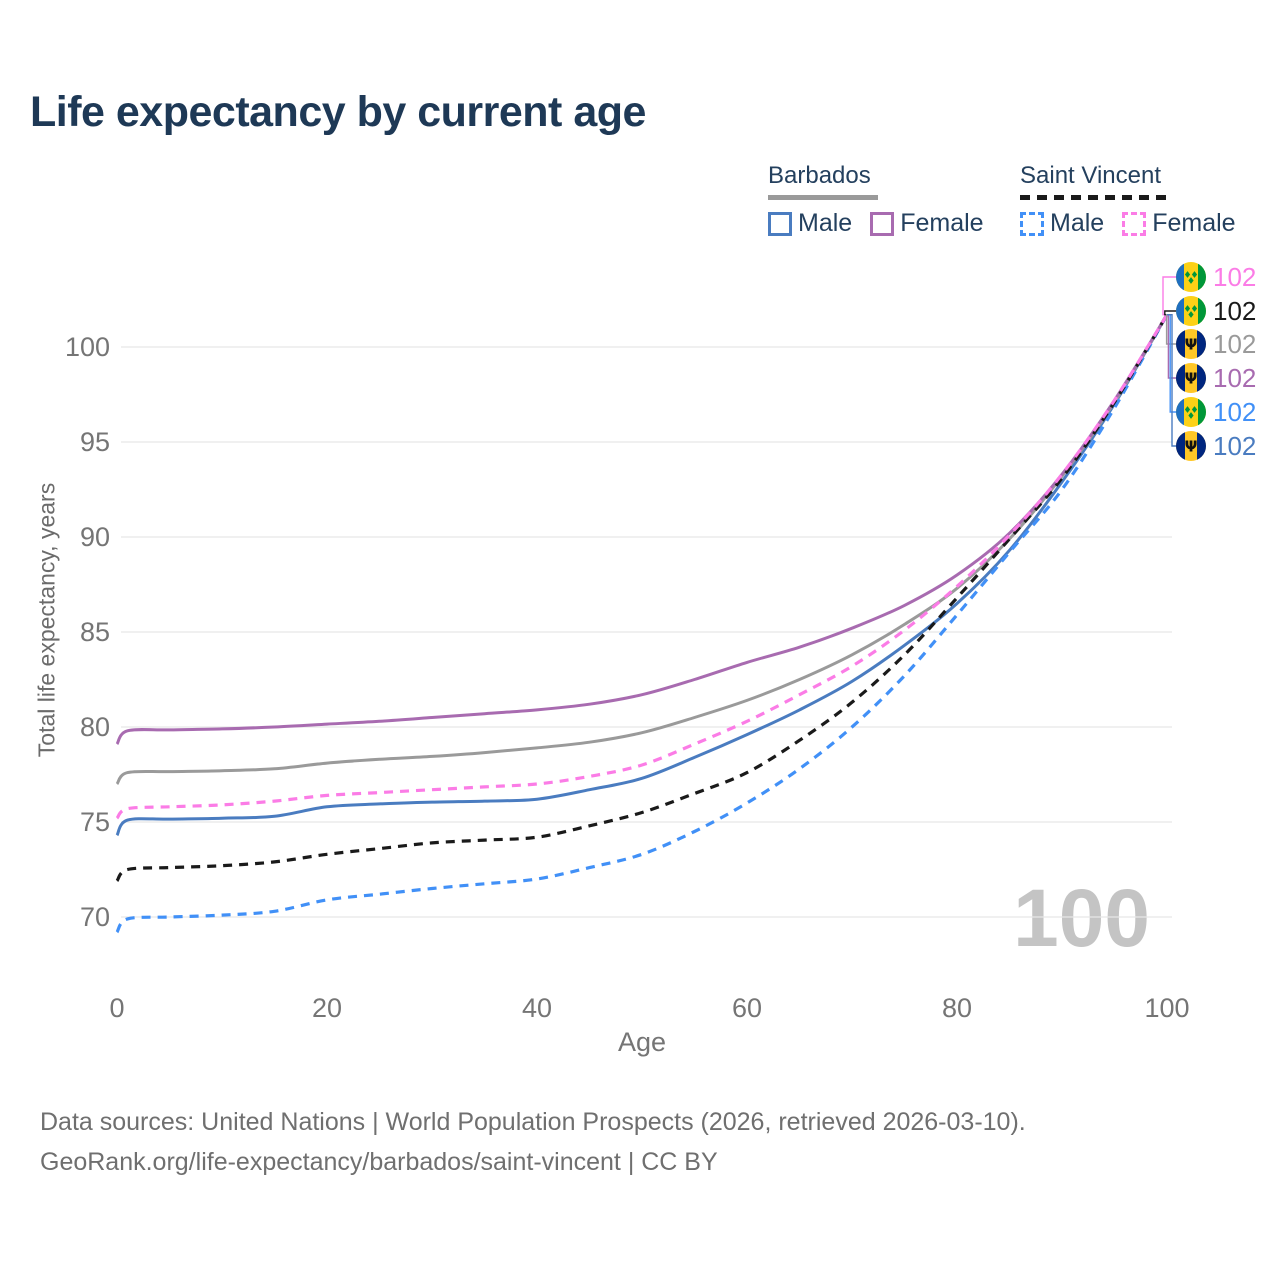 This screenshot has width=1280, height=1280. I want to click on x-tick-label-60: 60, so click(747, 1008).